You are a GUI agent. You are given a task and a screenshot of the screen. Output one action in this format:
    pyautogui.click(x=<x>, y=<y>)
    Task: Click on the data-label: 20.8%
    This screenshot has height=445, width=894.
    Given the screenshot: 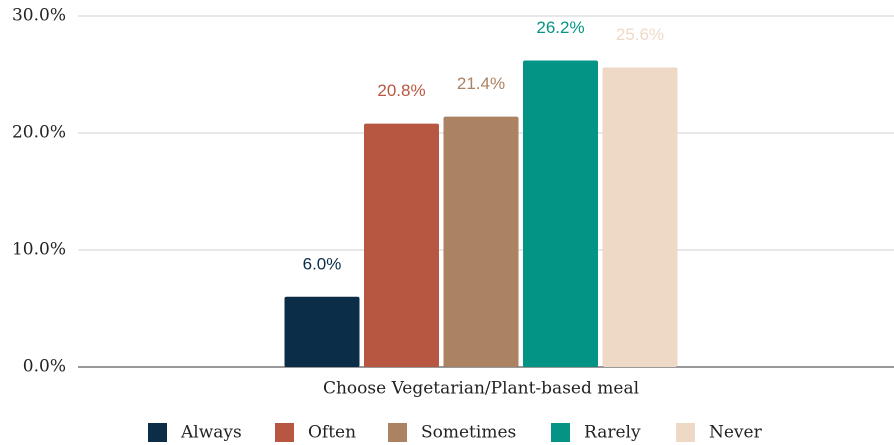 What is the action you would take?
    pyautogui.click(x=401, y=90)
    